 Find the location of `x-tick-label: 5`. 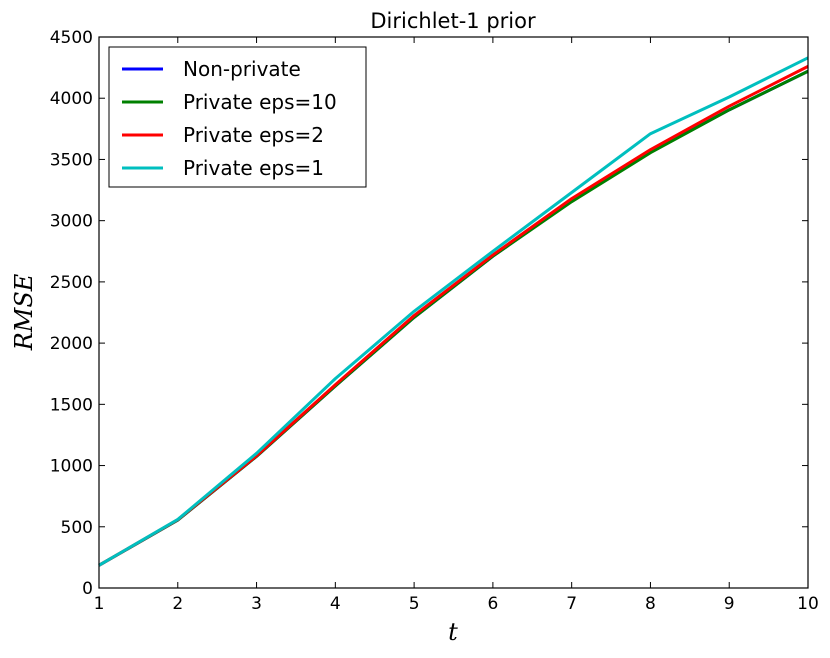

x-tick-label: 5 is located at coordinates (414, 604).